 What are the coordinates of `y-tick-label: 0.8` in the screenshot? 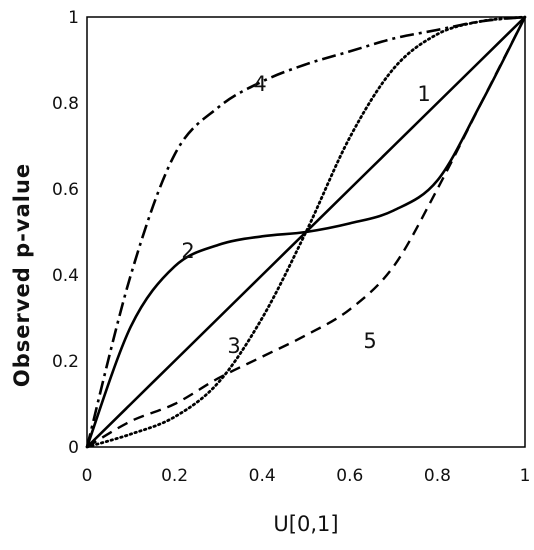 It's located at (65, 104).